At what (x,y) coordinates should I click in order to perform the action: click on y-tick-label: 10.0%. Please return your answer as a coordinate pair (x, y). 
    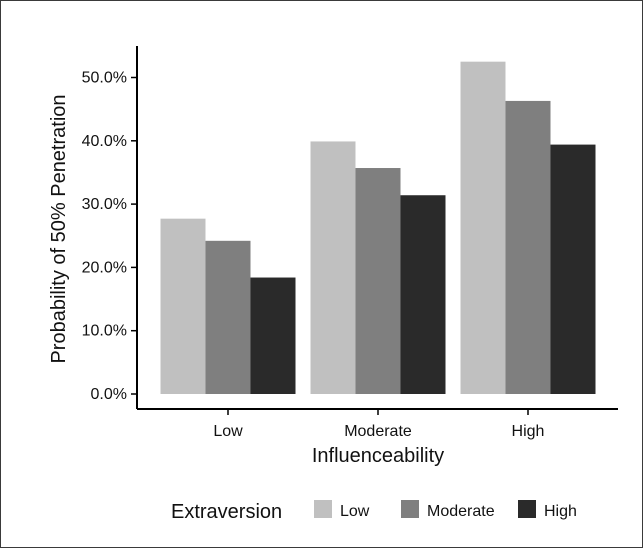
    Looking at the image, I should click on (104, 331).